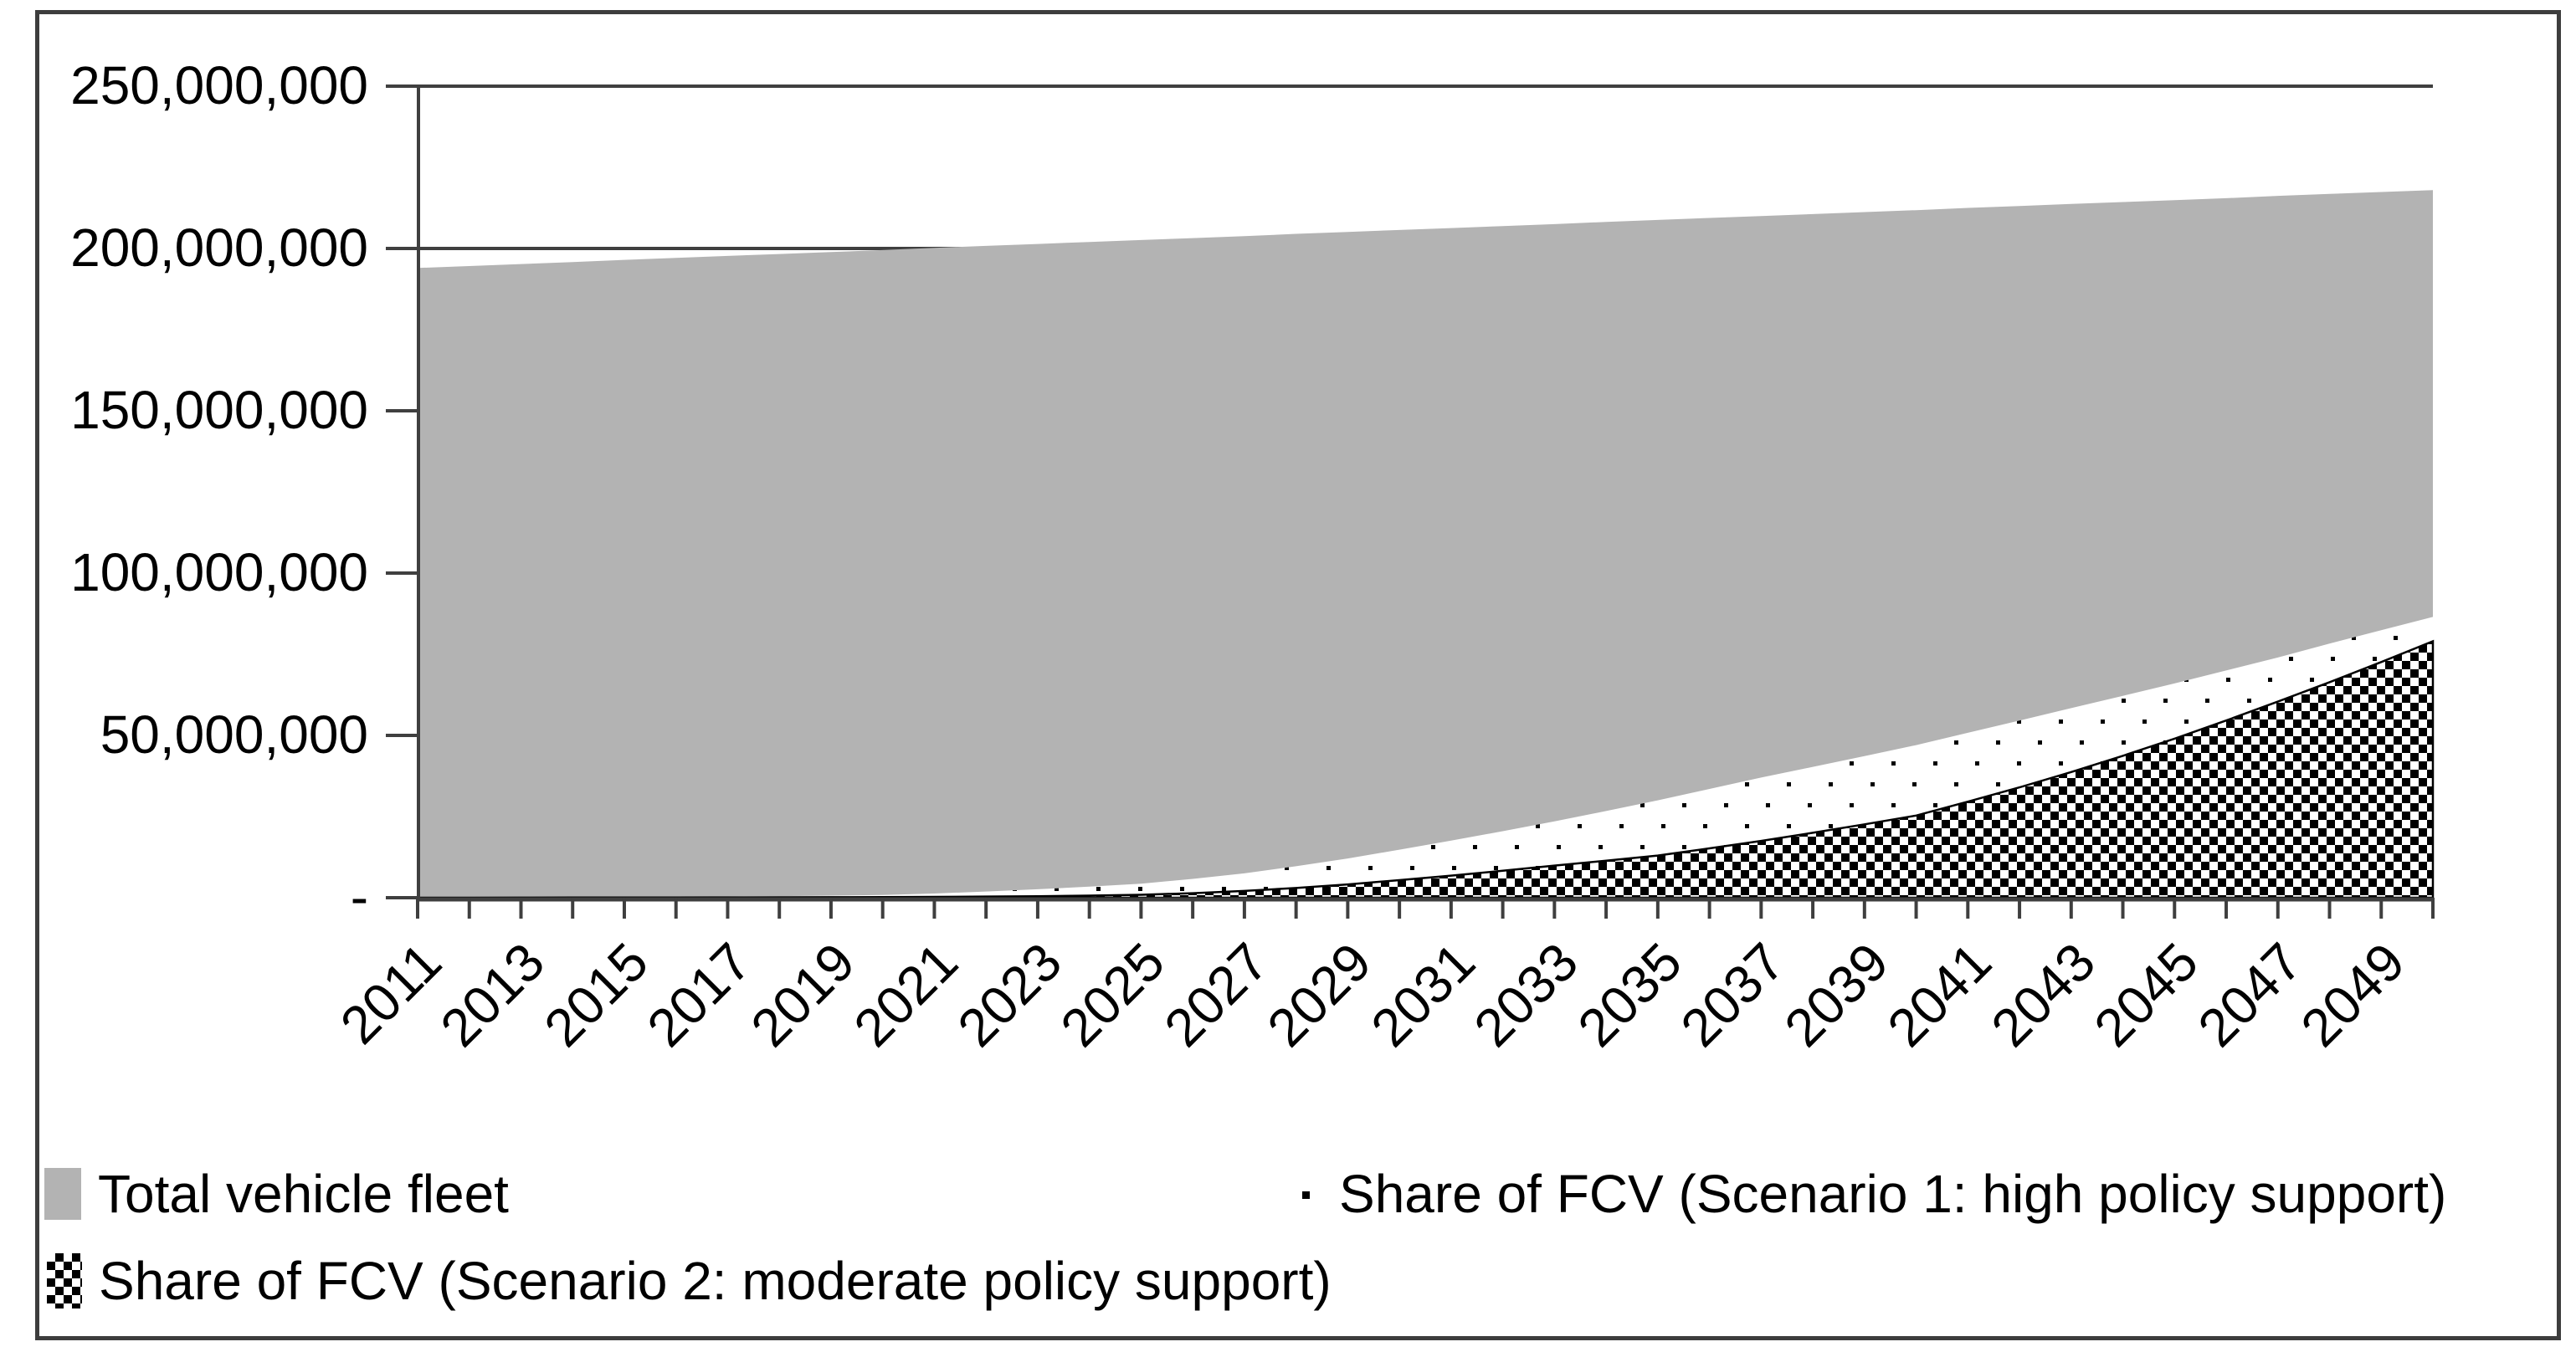  I want to click on y-tick-label: 150,000,000, so click(219, 410).